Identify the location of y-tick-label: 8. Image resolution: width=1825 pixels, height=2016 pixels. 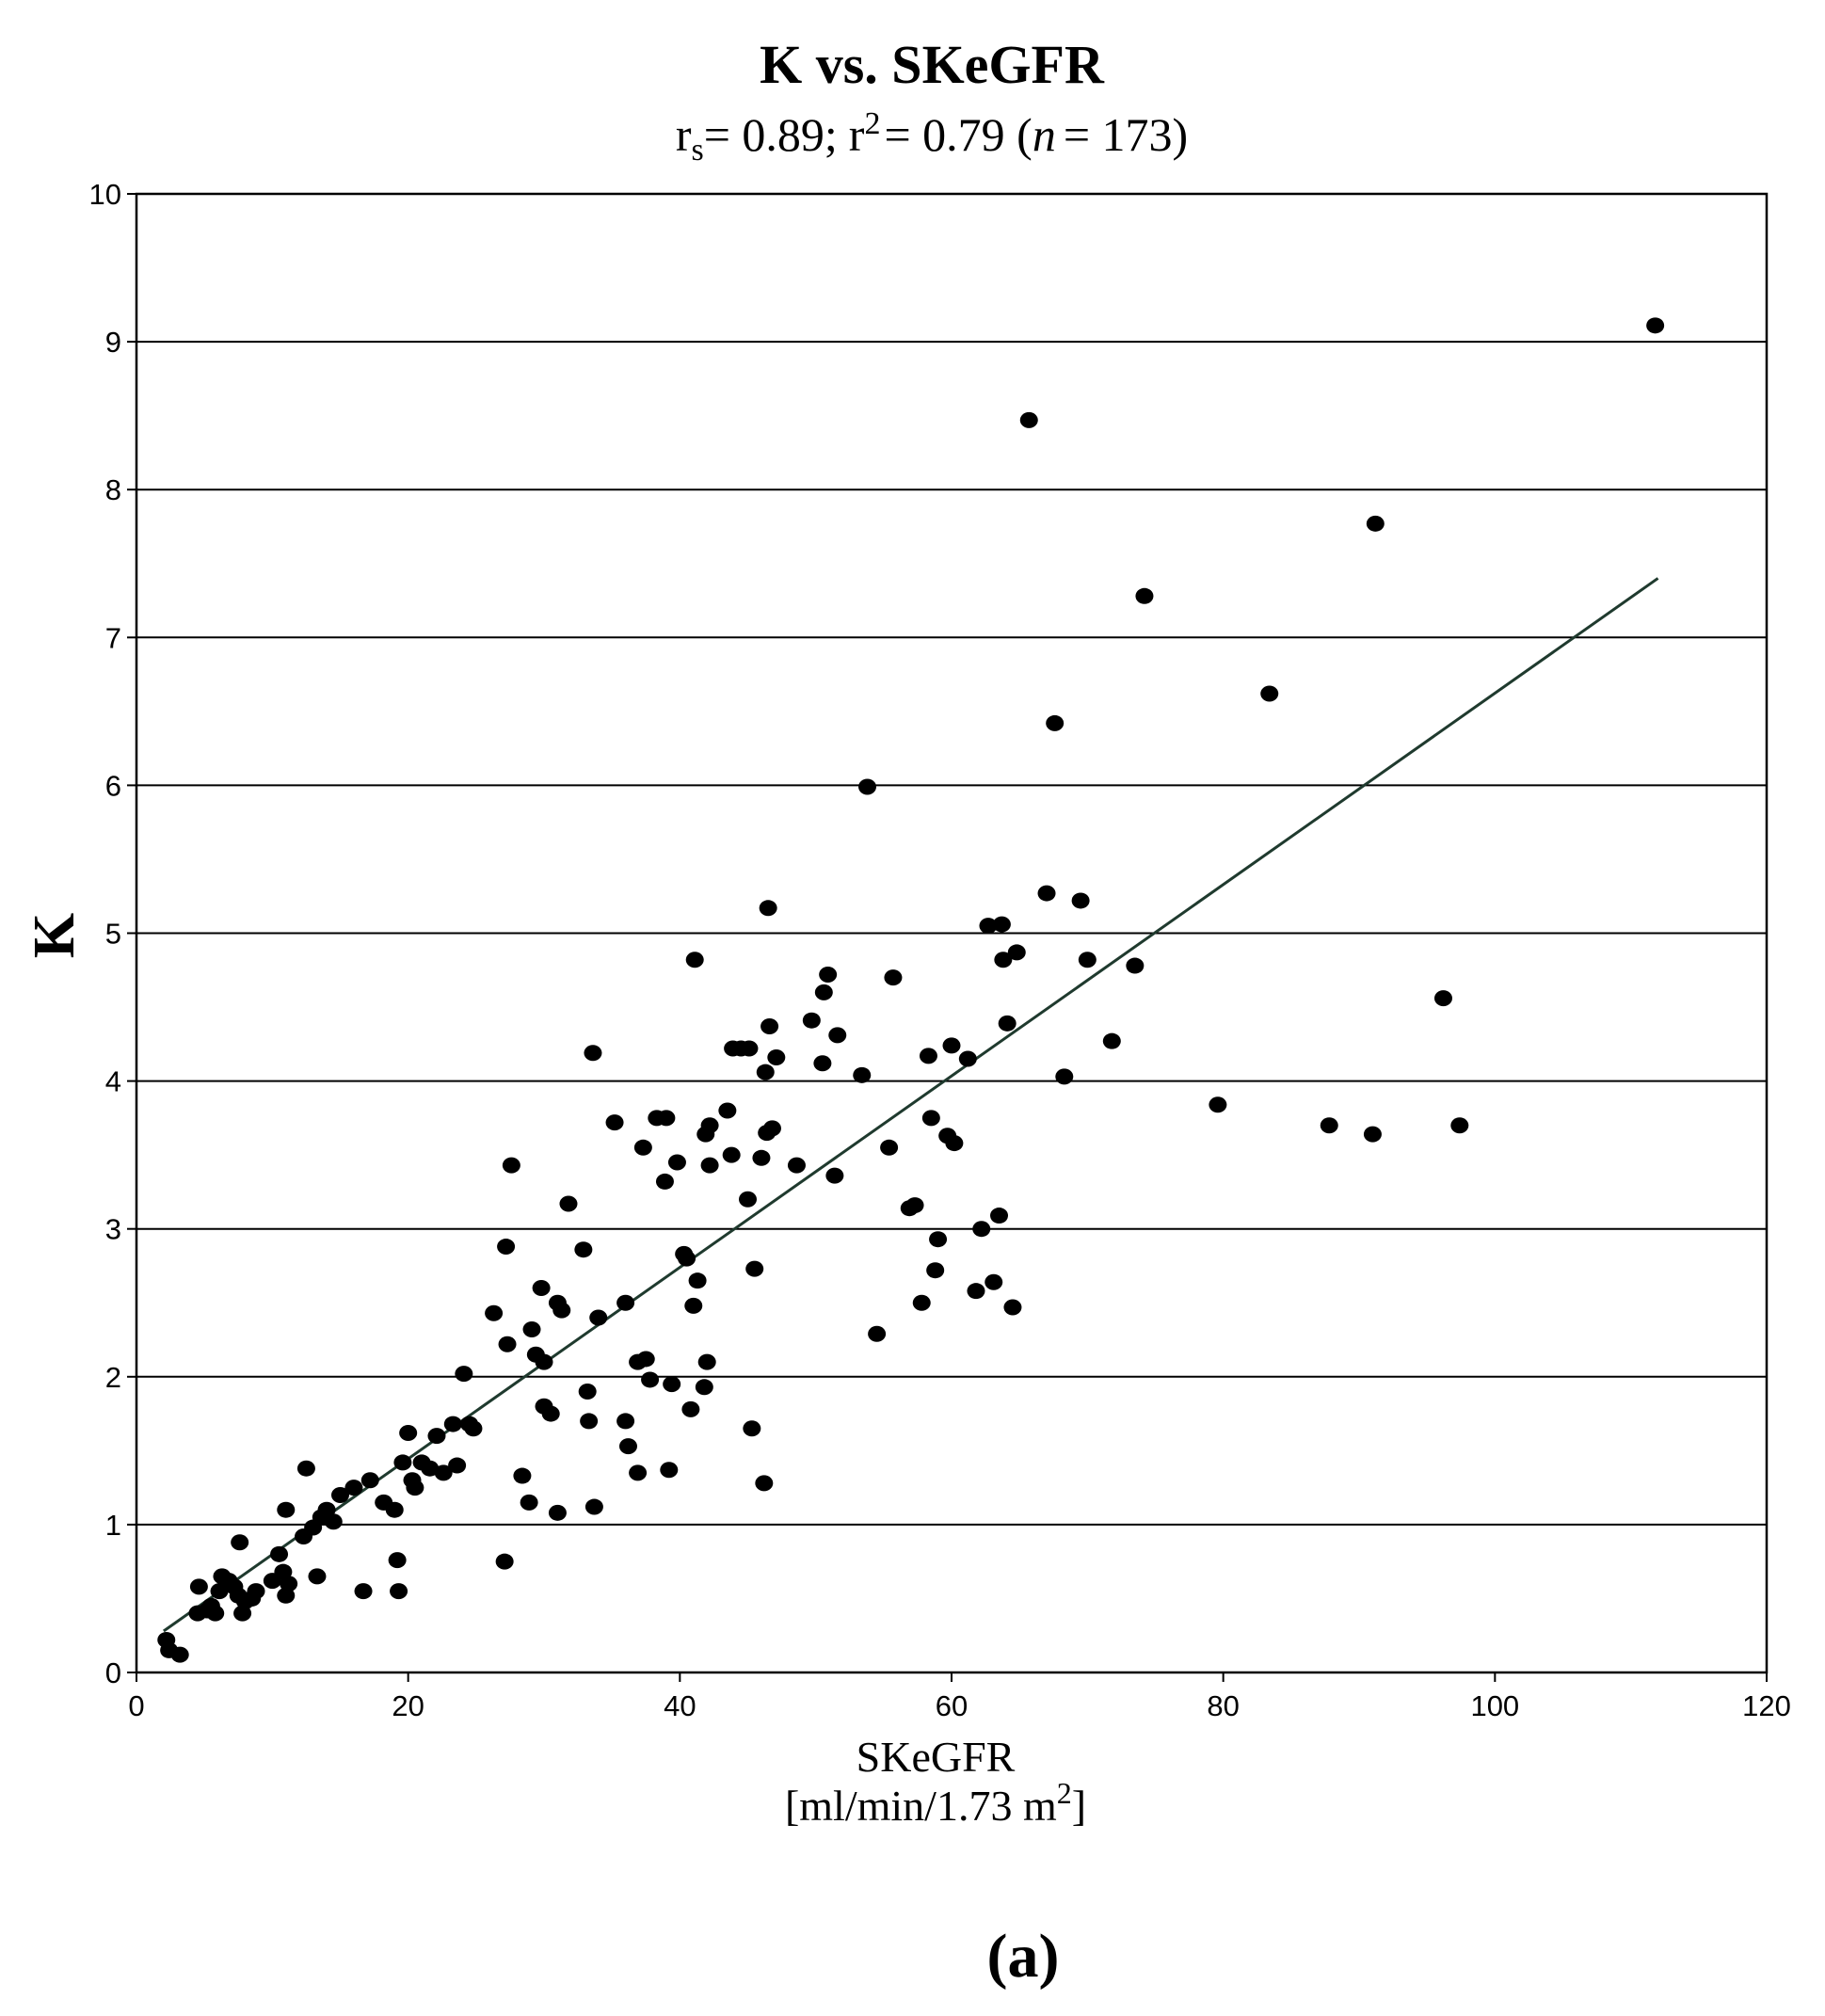
(113, 489).